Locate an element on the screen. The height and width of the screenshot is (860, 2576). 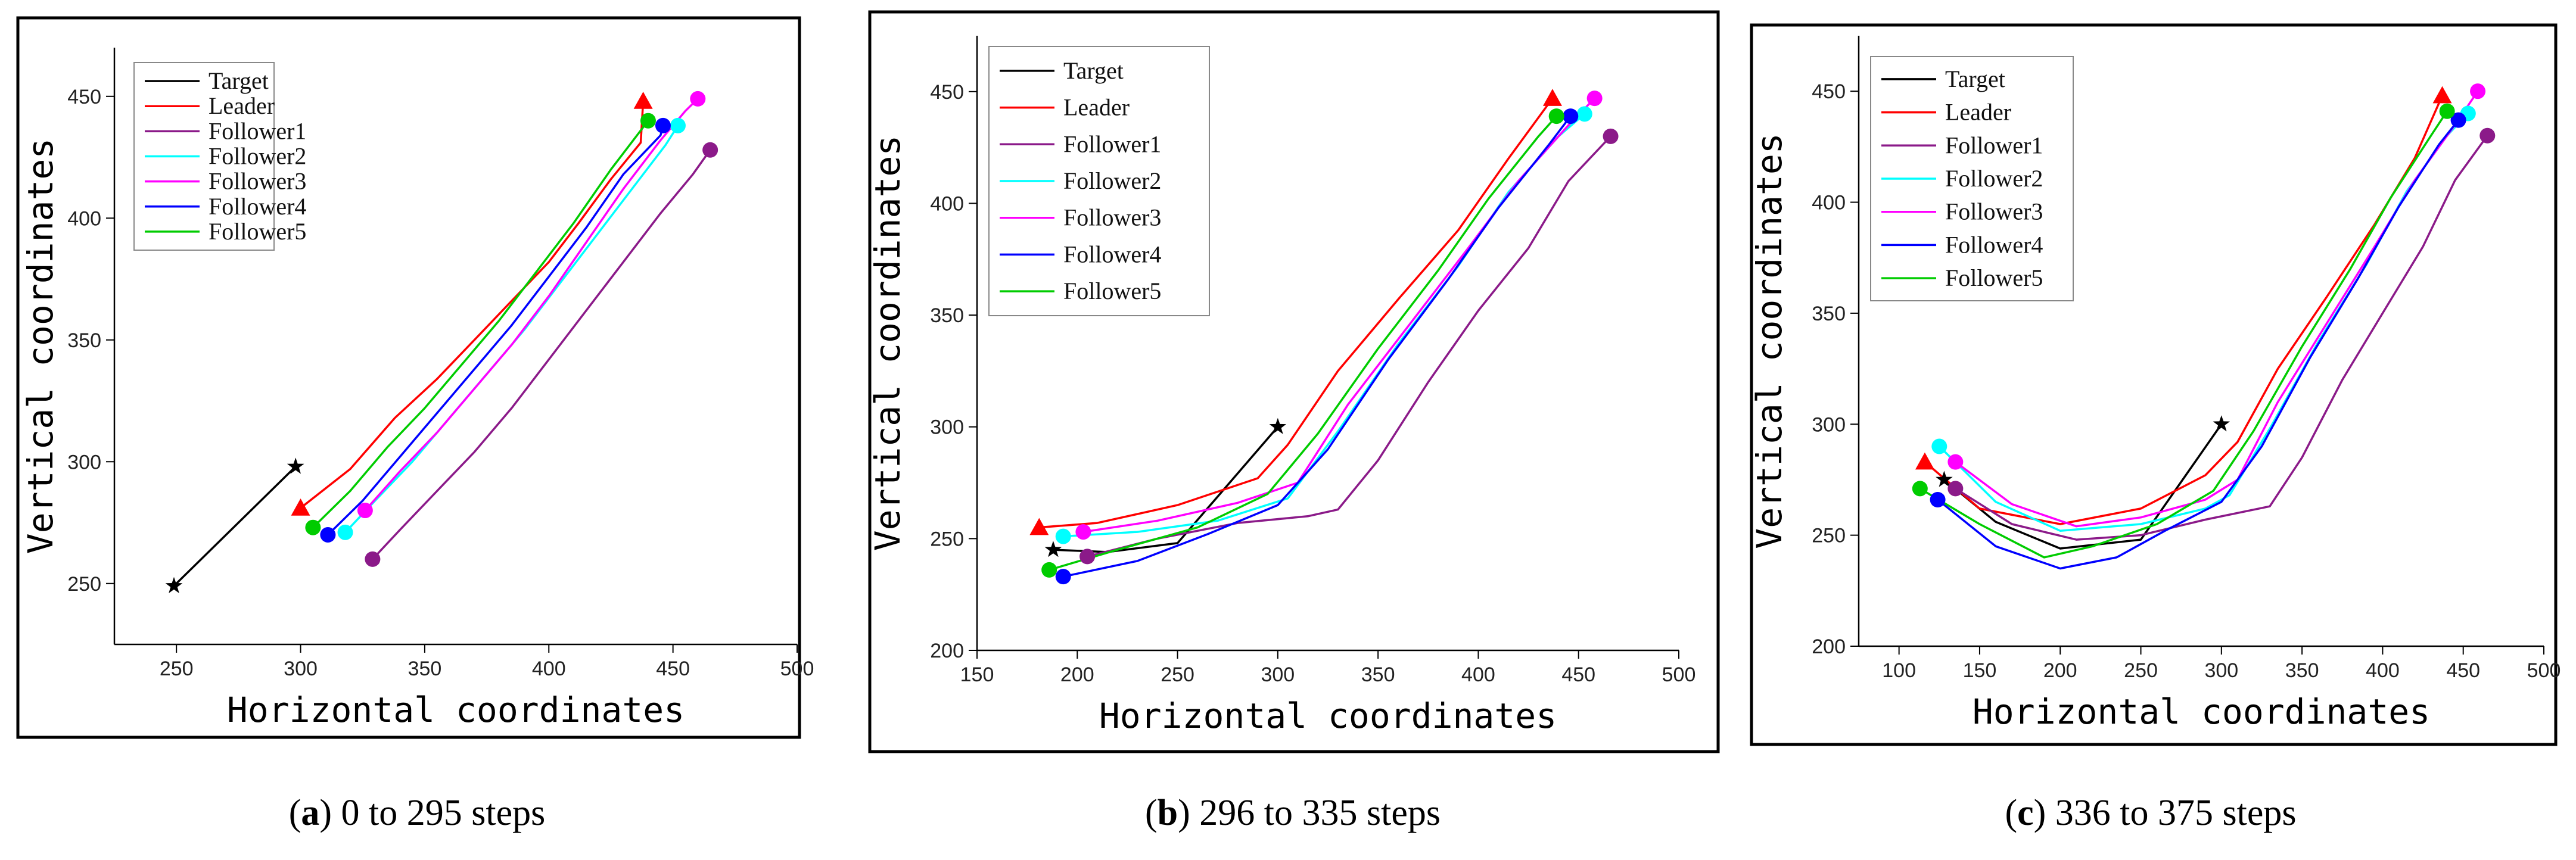
panel-caption: (a) 0 to 295 steps is located at coordinates (417, 813).